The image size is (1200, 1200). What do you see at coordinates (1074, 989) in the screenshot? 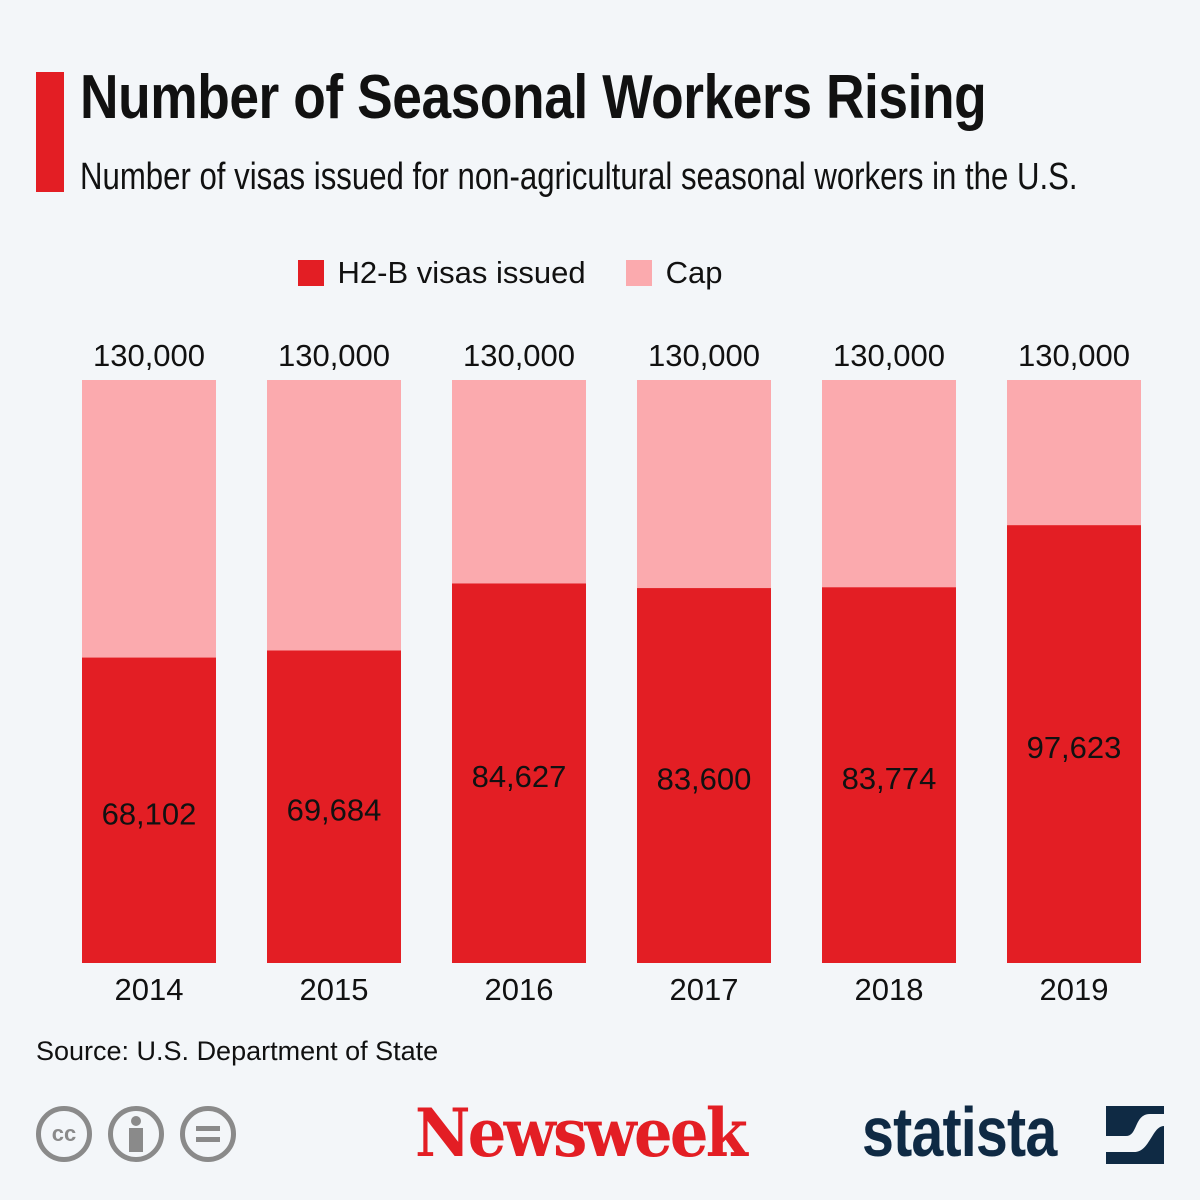
I see `x-tick-label: 2019` at bounding box center [1074, 989].